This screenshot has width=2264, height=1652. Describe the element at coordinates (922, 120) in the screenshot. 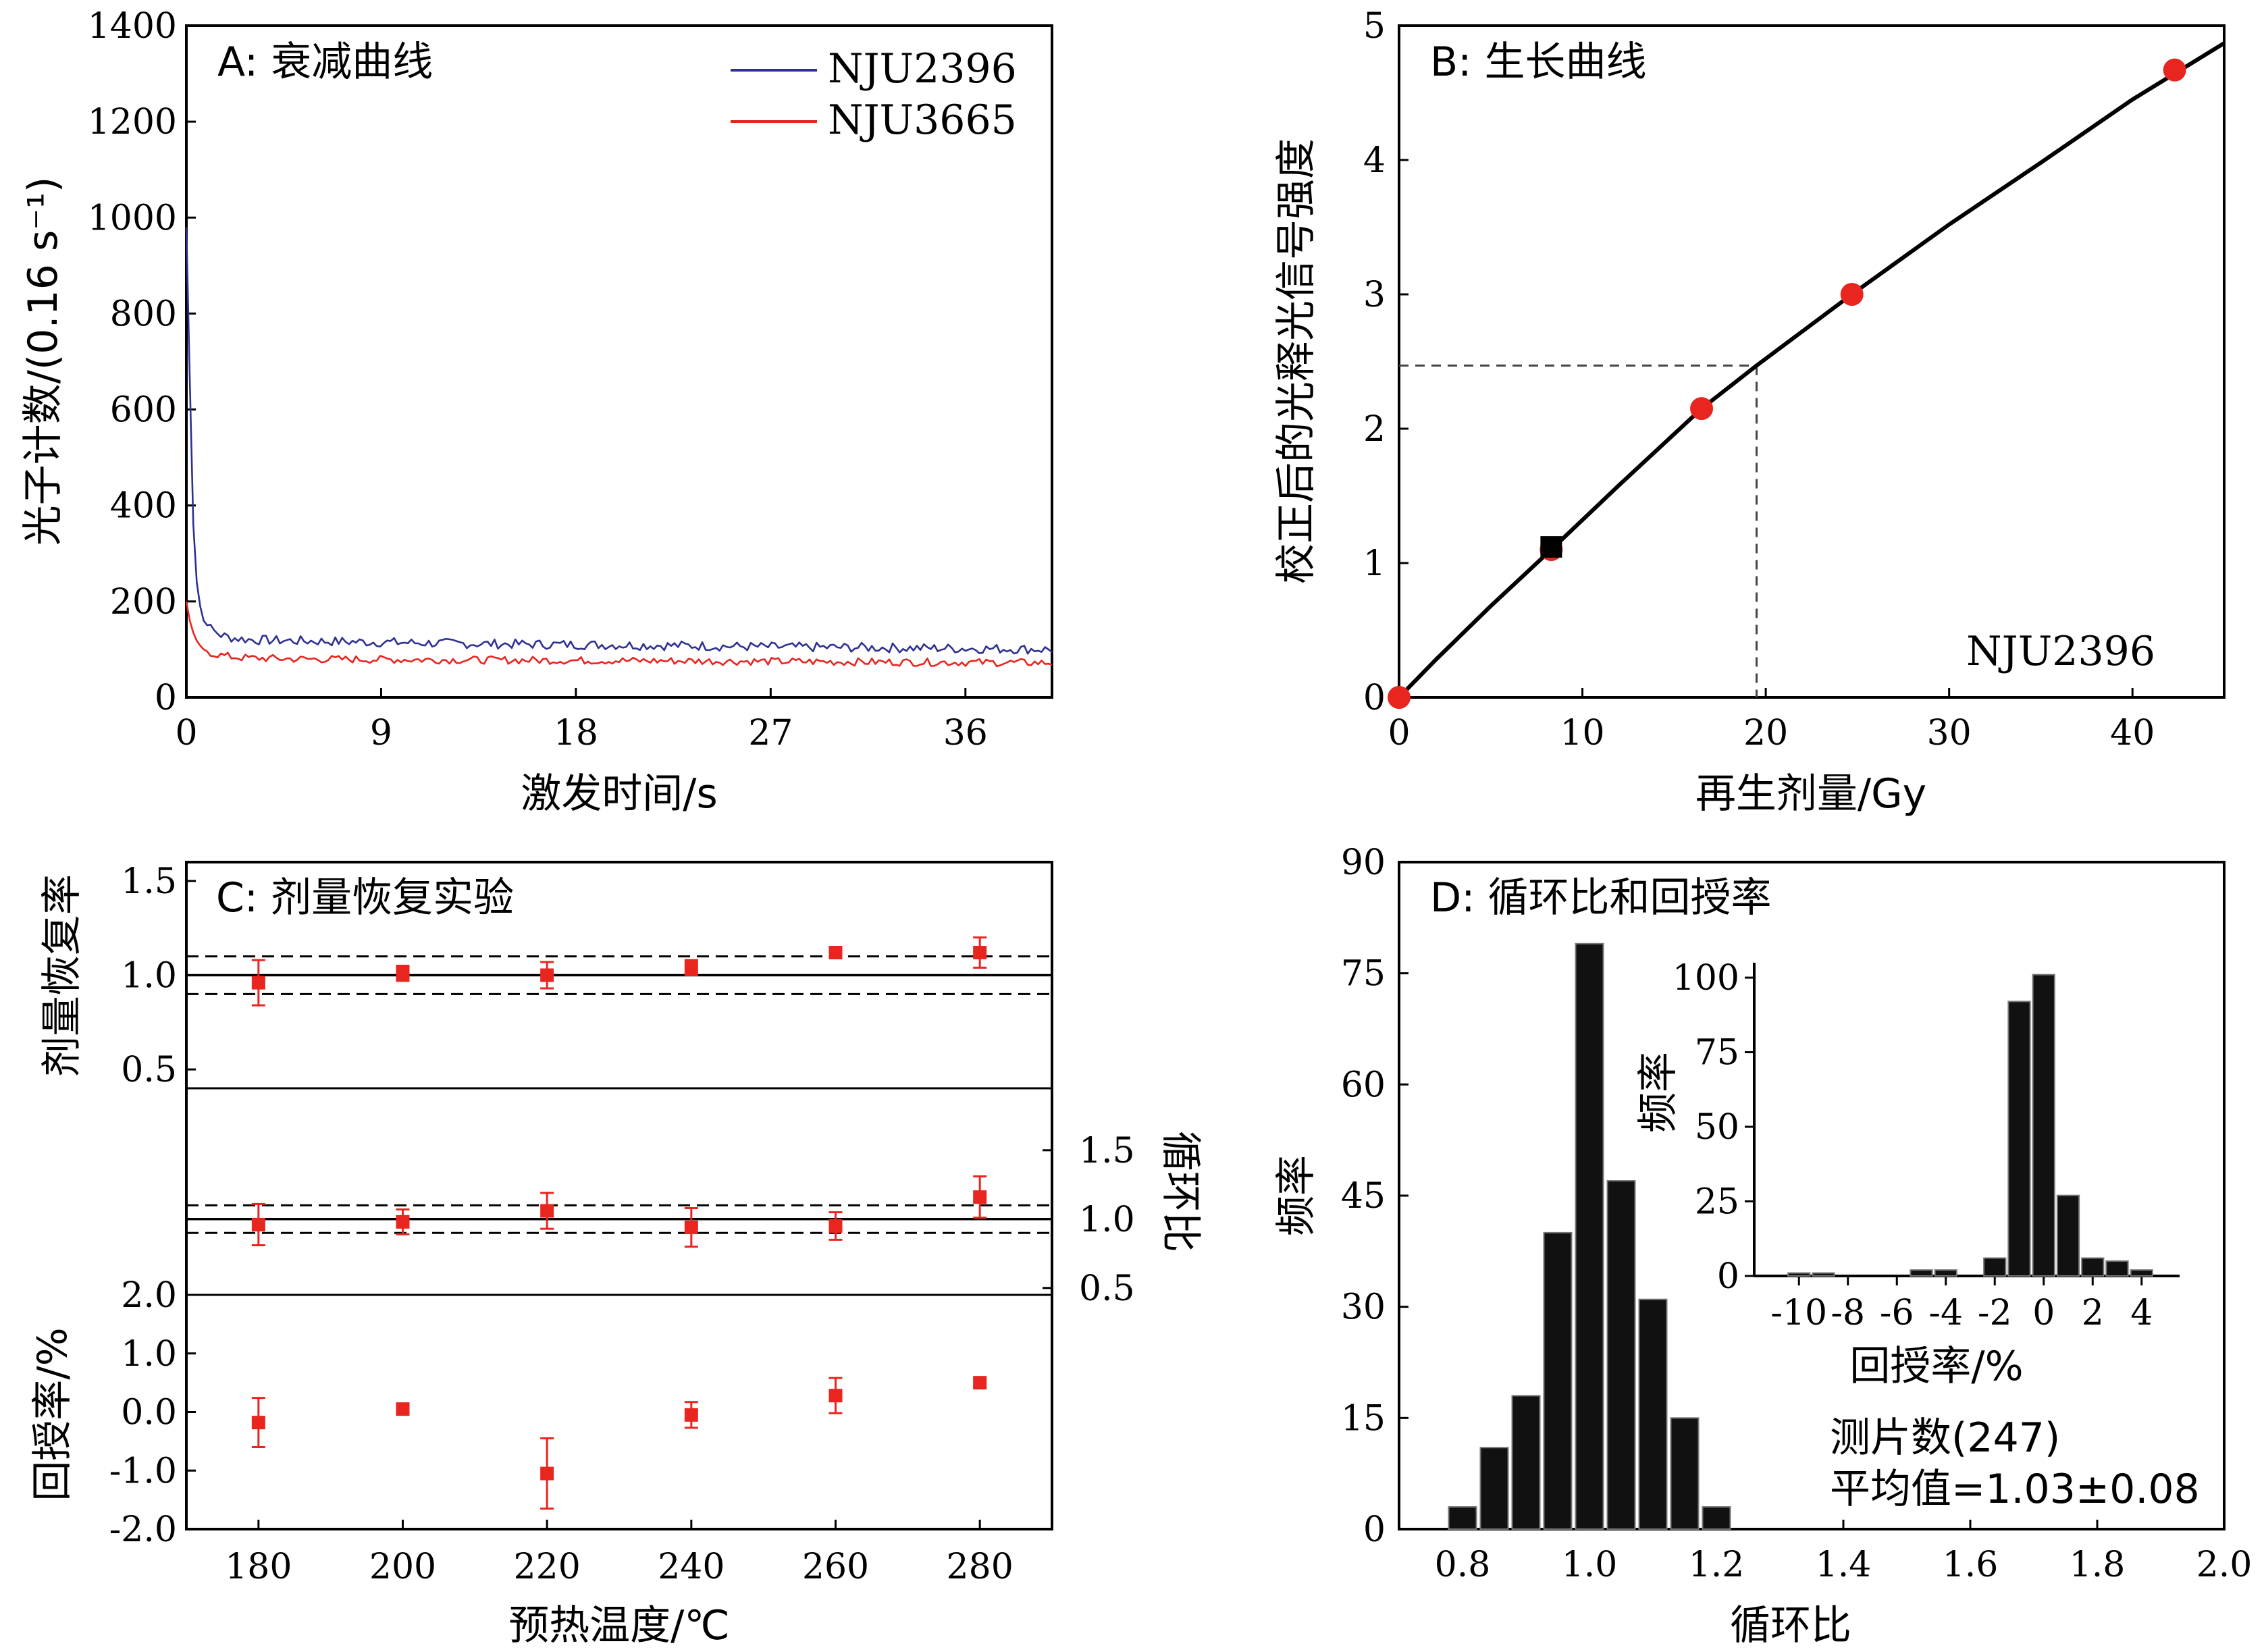

I see `legend-label-nju3665: NJU3665` at that location.